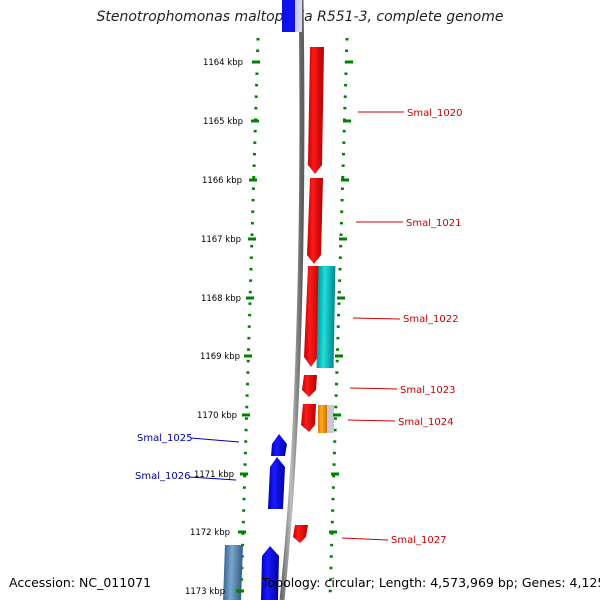  Describe the element at coordinates (418, 540) in the screenshot. I see `gene-label-smal-1027: Smal_1027` at that location.